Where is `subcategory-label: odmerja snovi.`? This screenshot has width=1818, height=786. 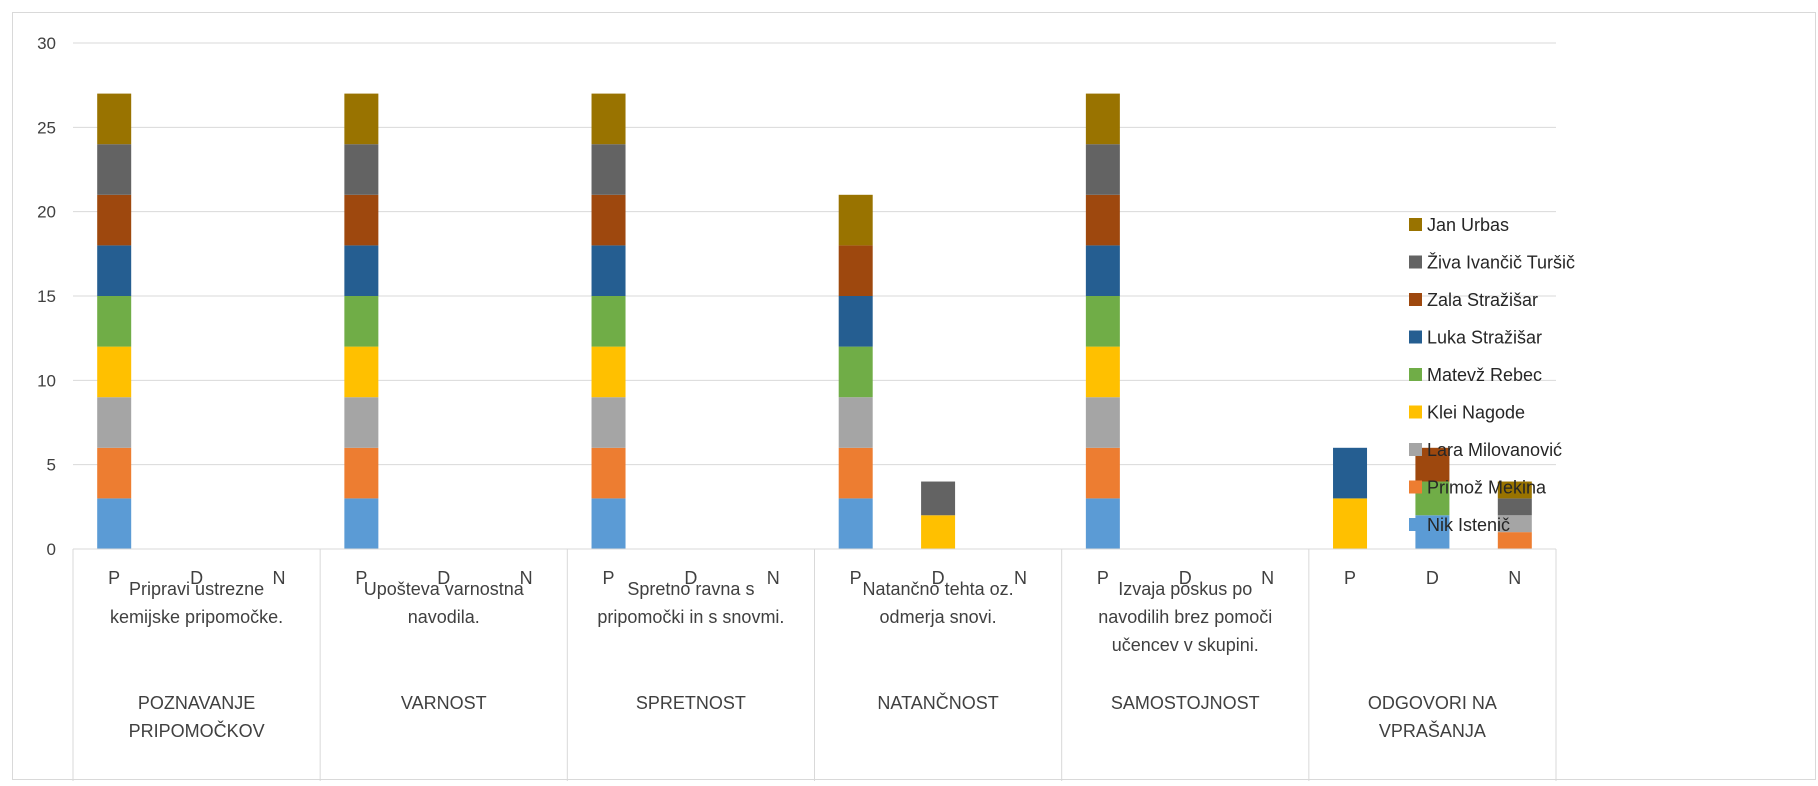
subcategory-label: odmerja snovi. is located at coordinates (938, 617).